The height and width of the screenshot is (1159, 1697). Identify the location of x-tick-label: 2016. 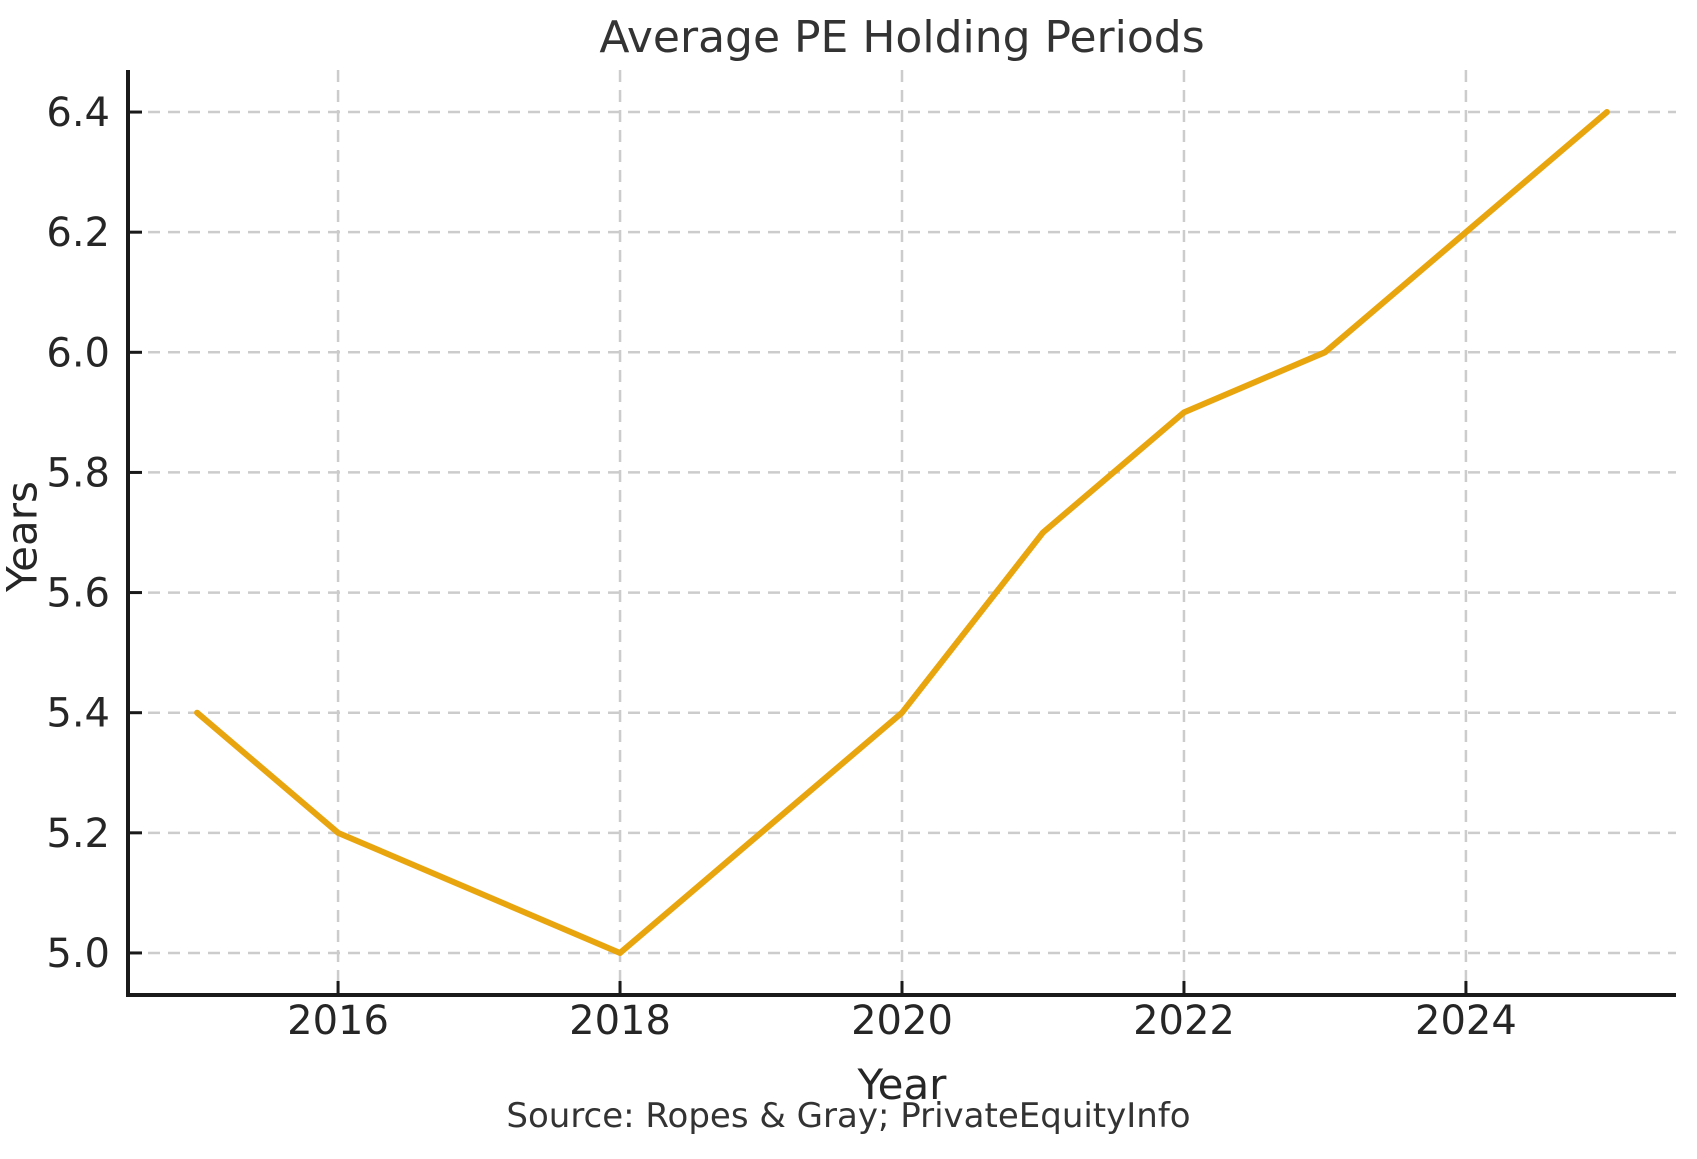
(338, 1021).